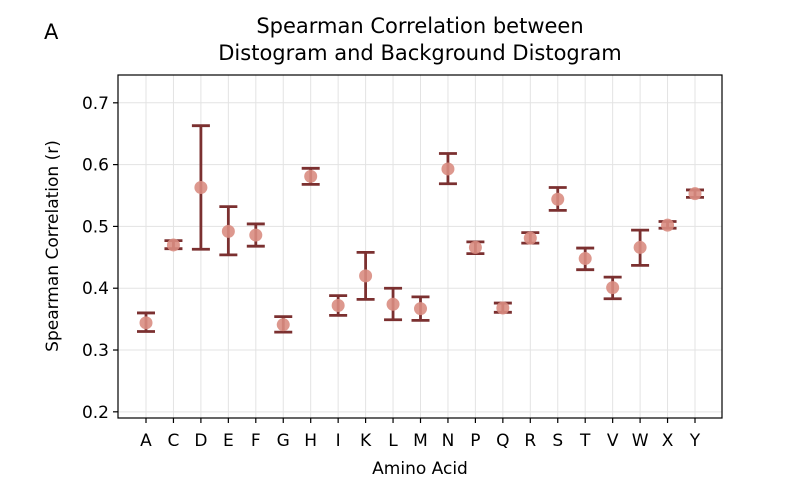  What do you see at coordinates (420, 441) in the screenshot?
I see `x-tick-label: M` at bounding box center [420, 441].